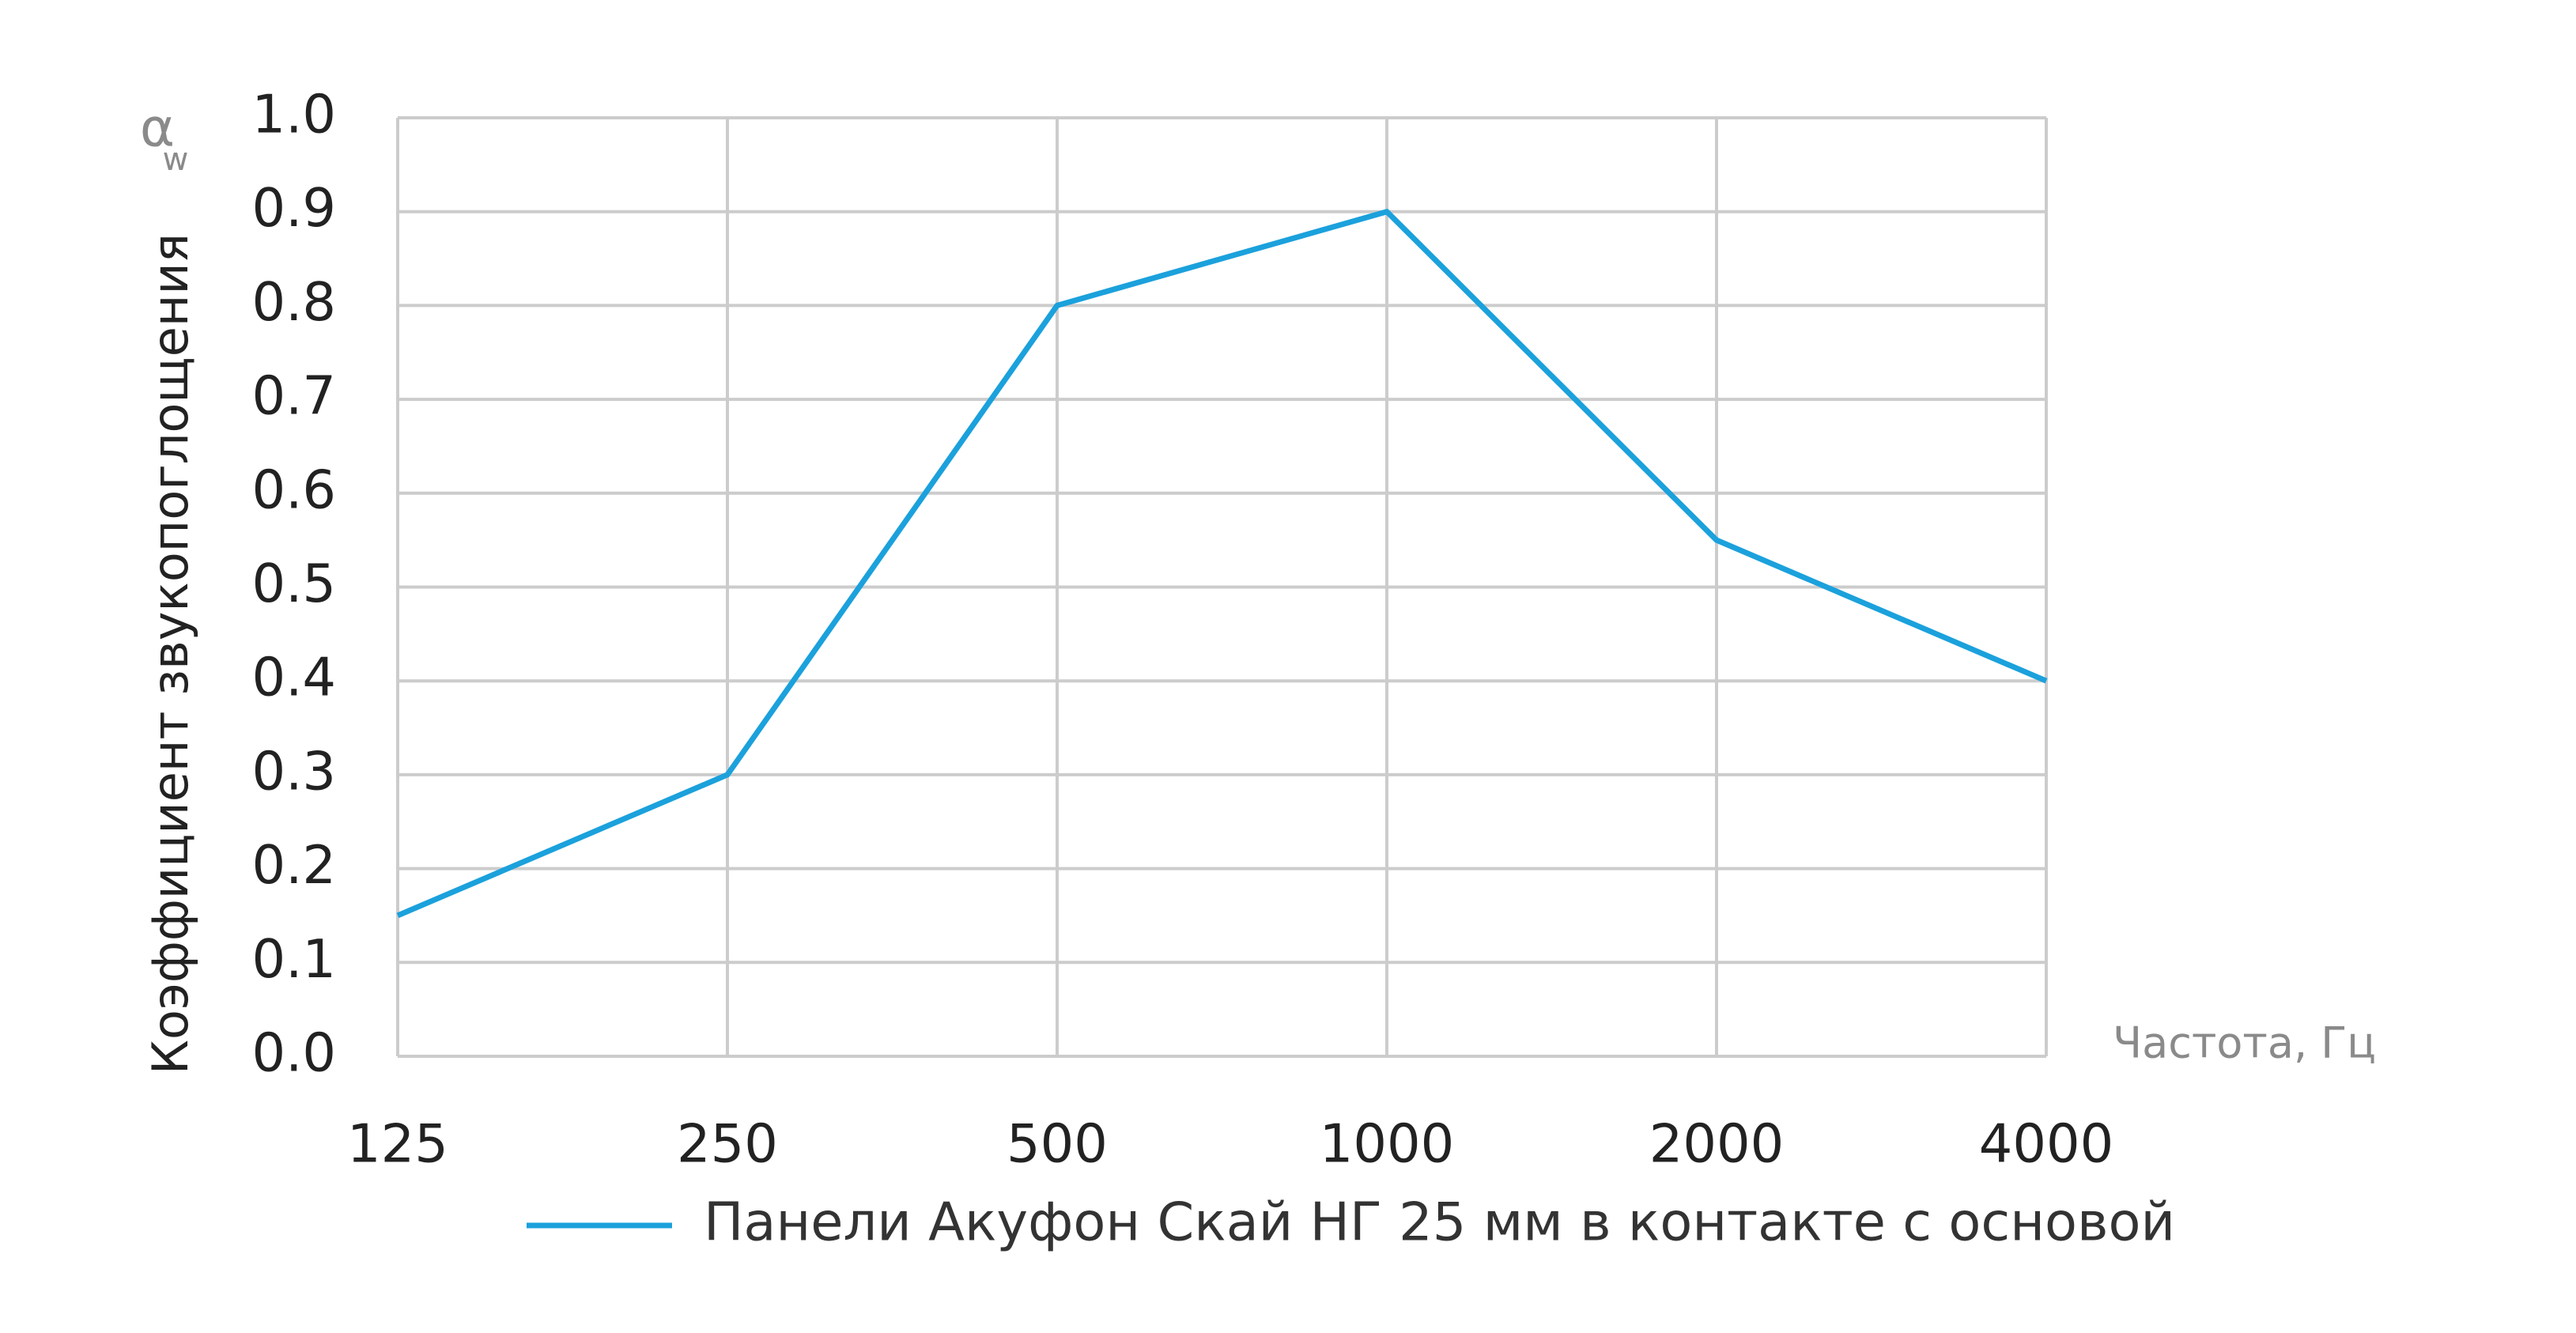 Image resolution: width=2576 pixels, height=1333 pixels. Describe the element at coordinates (1717, 1144) in the screenshot. I see `x-tick-label: 2000` at that location.